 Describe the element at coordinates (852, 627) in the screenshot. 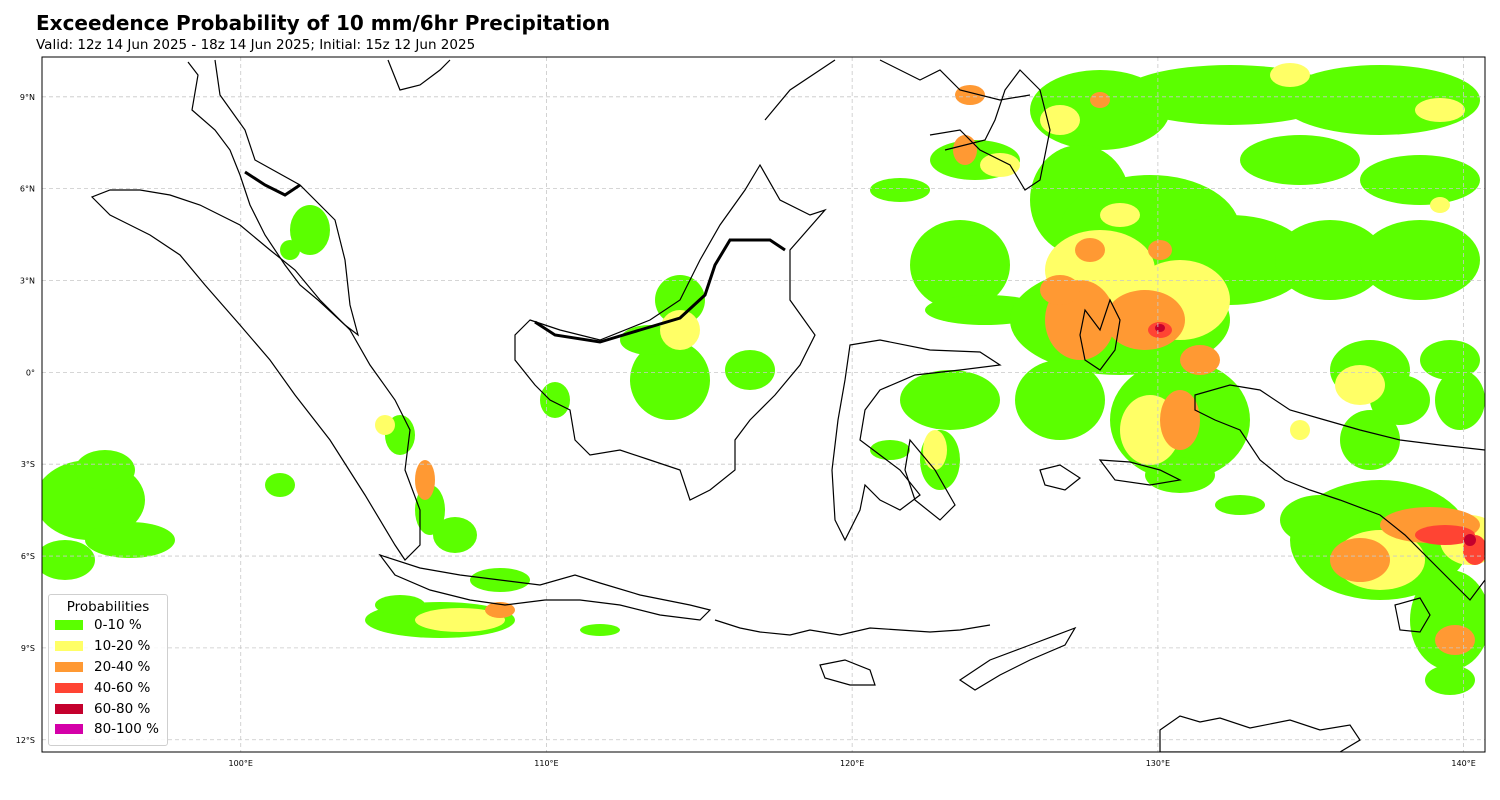

I see `coastline-bali-lombok` at that location.